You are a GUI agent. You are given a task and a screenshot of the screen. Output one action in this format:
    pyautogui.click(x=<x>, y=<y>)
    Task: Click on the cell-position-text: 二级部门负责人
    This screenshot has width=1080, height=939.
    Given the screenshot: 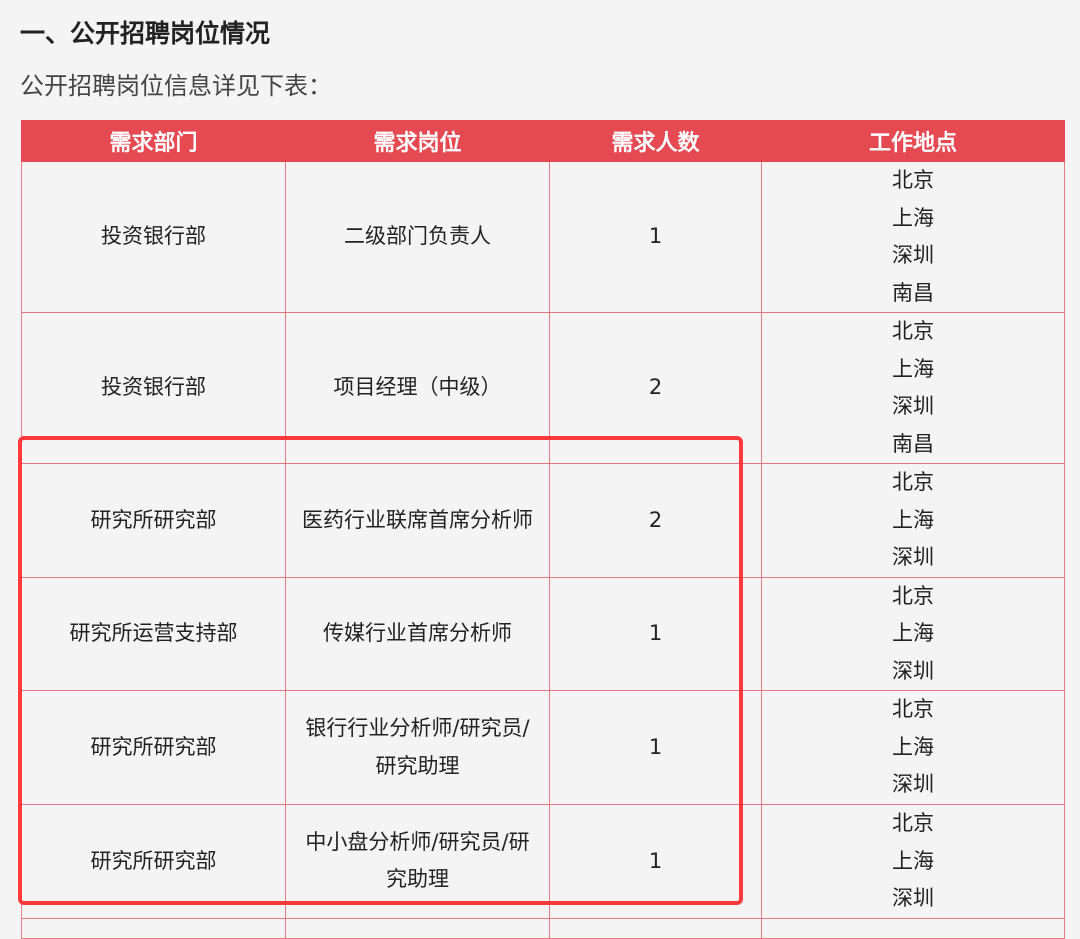 What is the action you would take?
    pyautogui.click(x=417, y=236)
    